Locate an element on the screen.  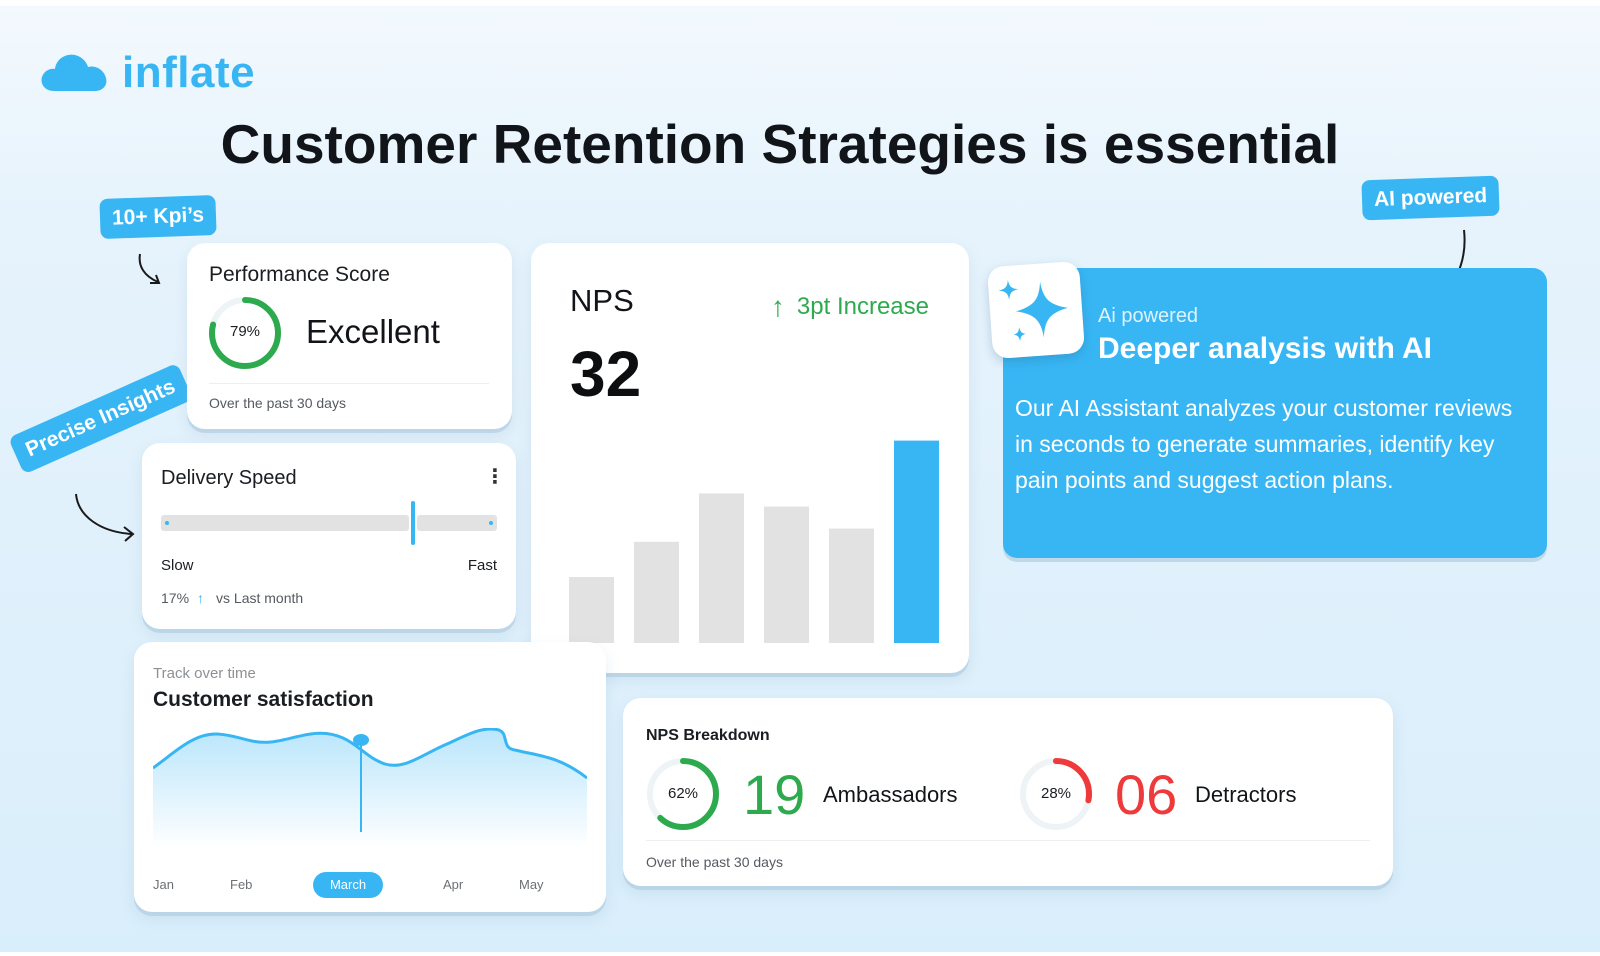
delivery-change-suffix: vs Last month is located at coordinates (260, 598).